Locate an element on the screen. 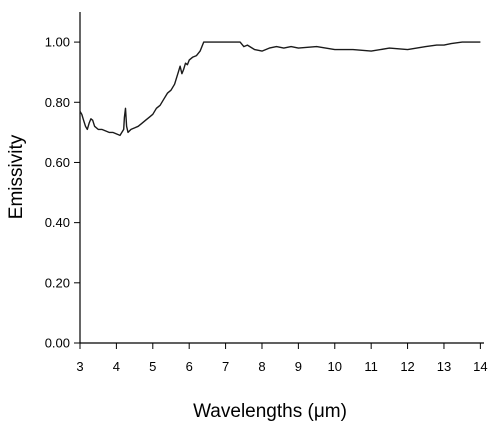  x-tick-label: 7 is located at coordinates (225, 366).